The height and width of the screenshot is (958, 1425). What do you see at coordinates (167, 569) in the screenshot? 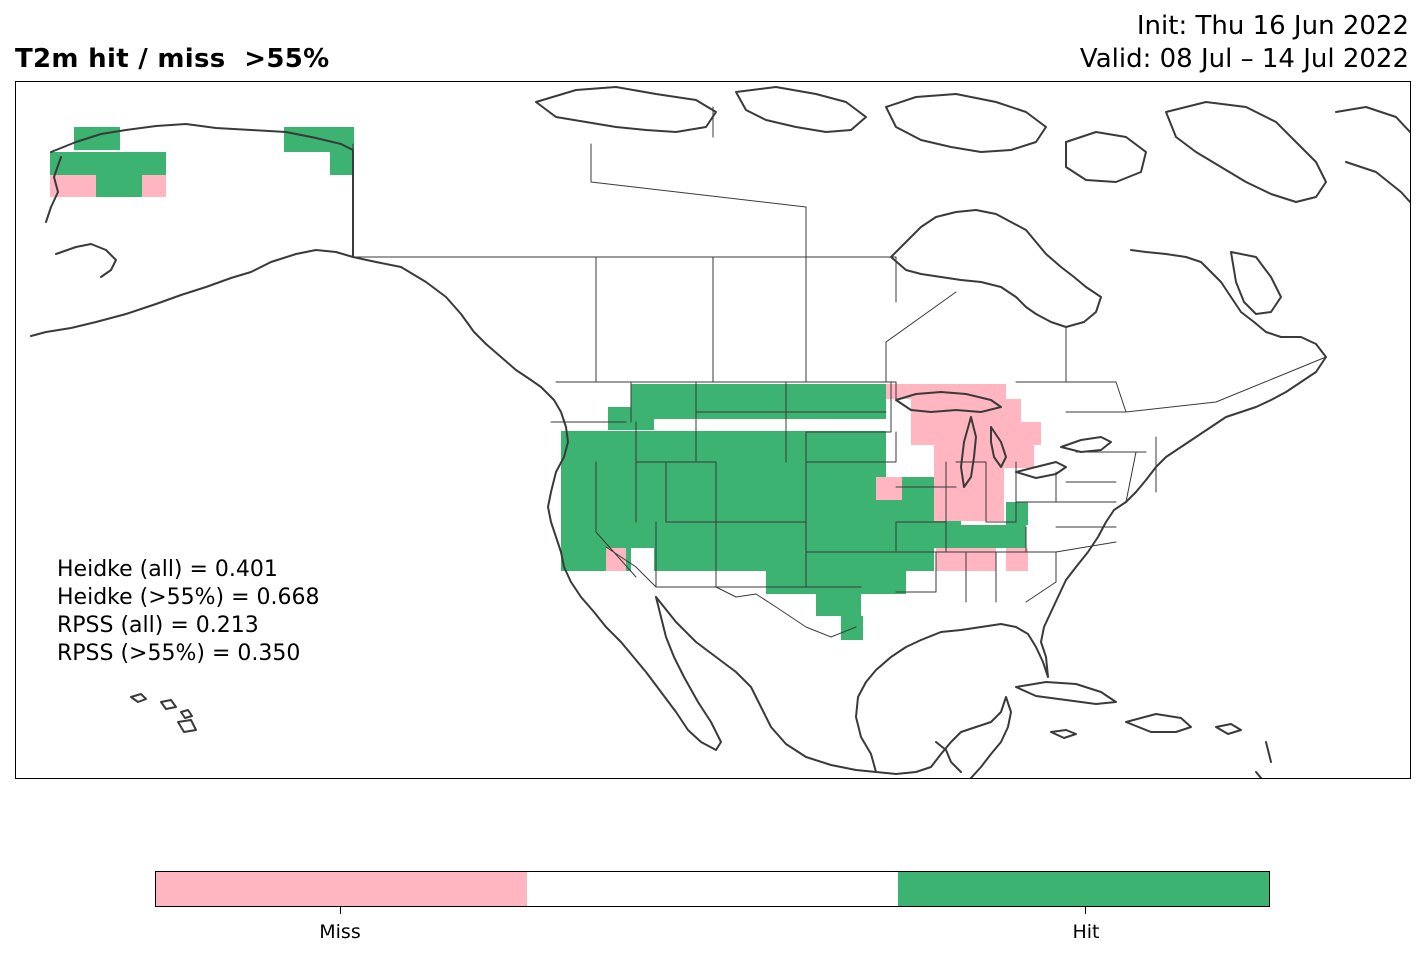
I see `score-heidke-all: Heidke (all) = 0.401` at bounding box center [167, 569].